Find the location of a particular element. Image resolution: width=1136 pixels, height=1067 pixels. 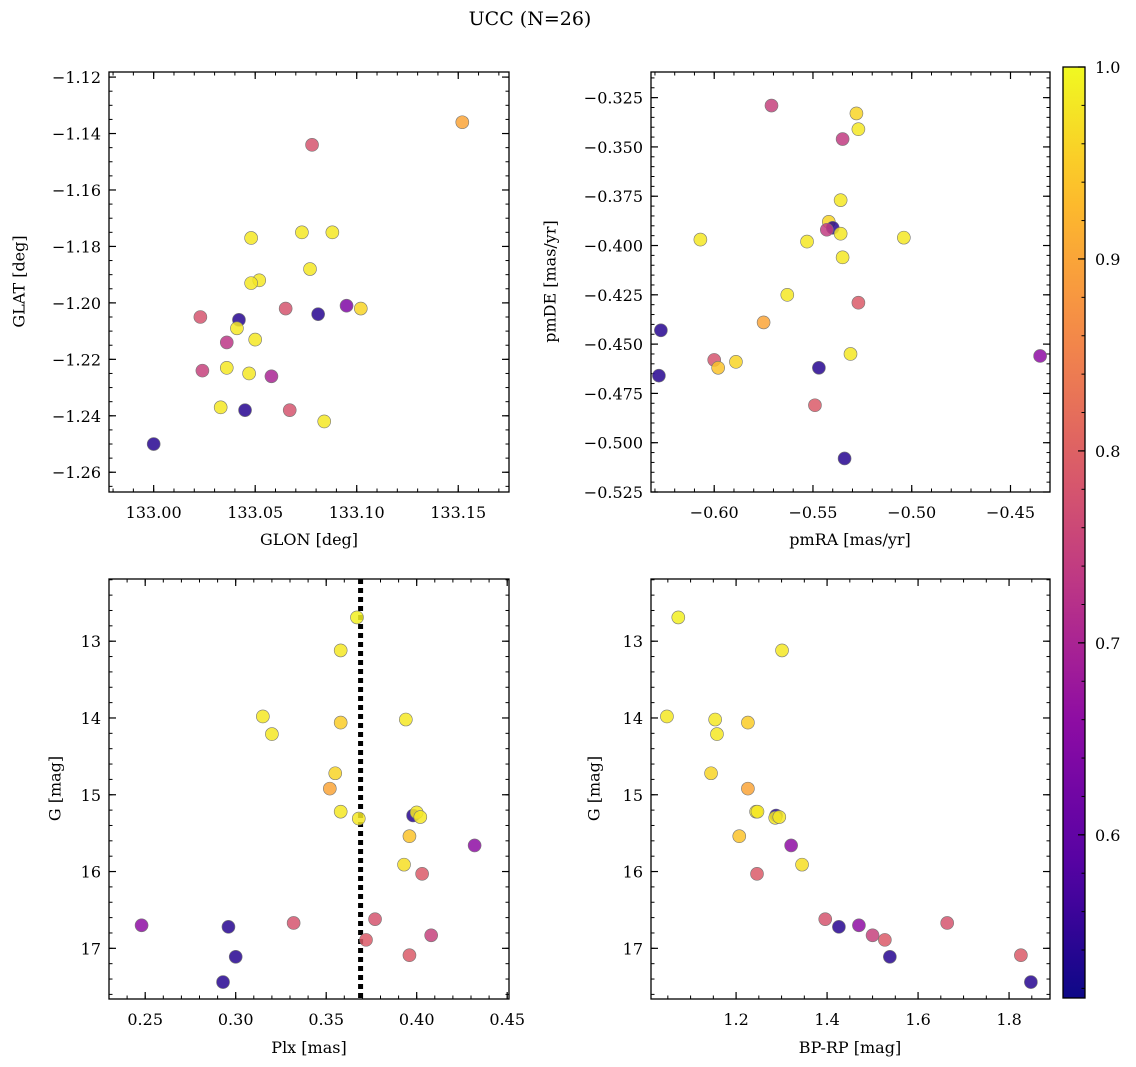

panel2-xlabel: pmRA [mas/yr] is located at coordinates (850, 539).